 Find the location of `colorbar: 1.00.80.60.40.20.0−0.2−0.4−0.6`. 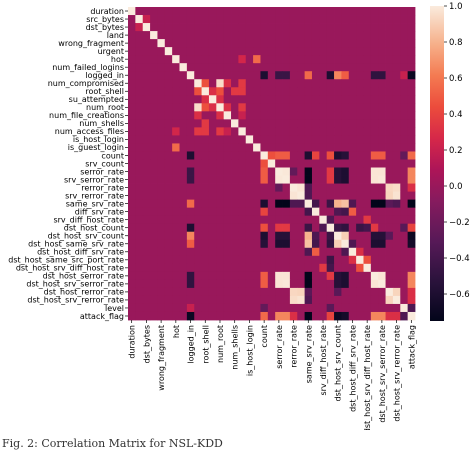

colorbar: 1.00.80.60.40.20.0−0.2−0.4−0.6 is located at coordinates (450, 161).